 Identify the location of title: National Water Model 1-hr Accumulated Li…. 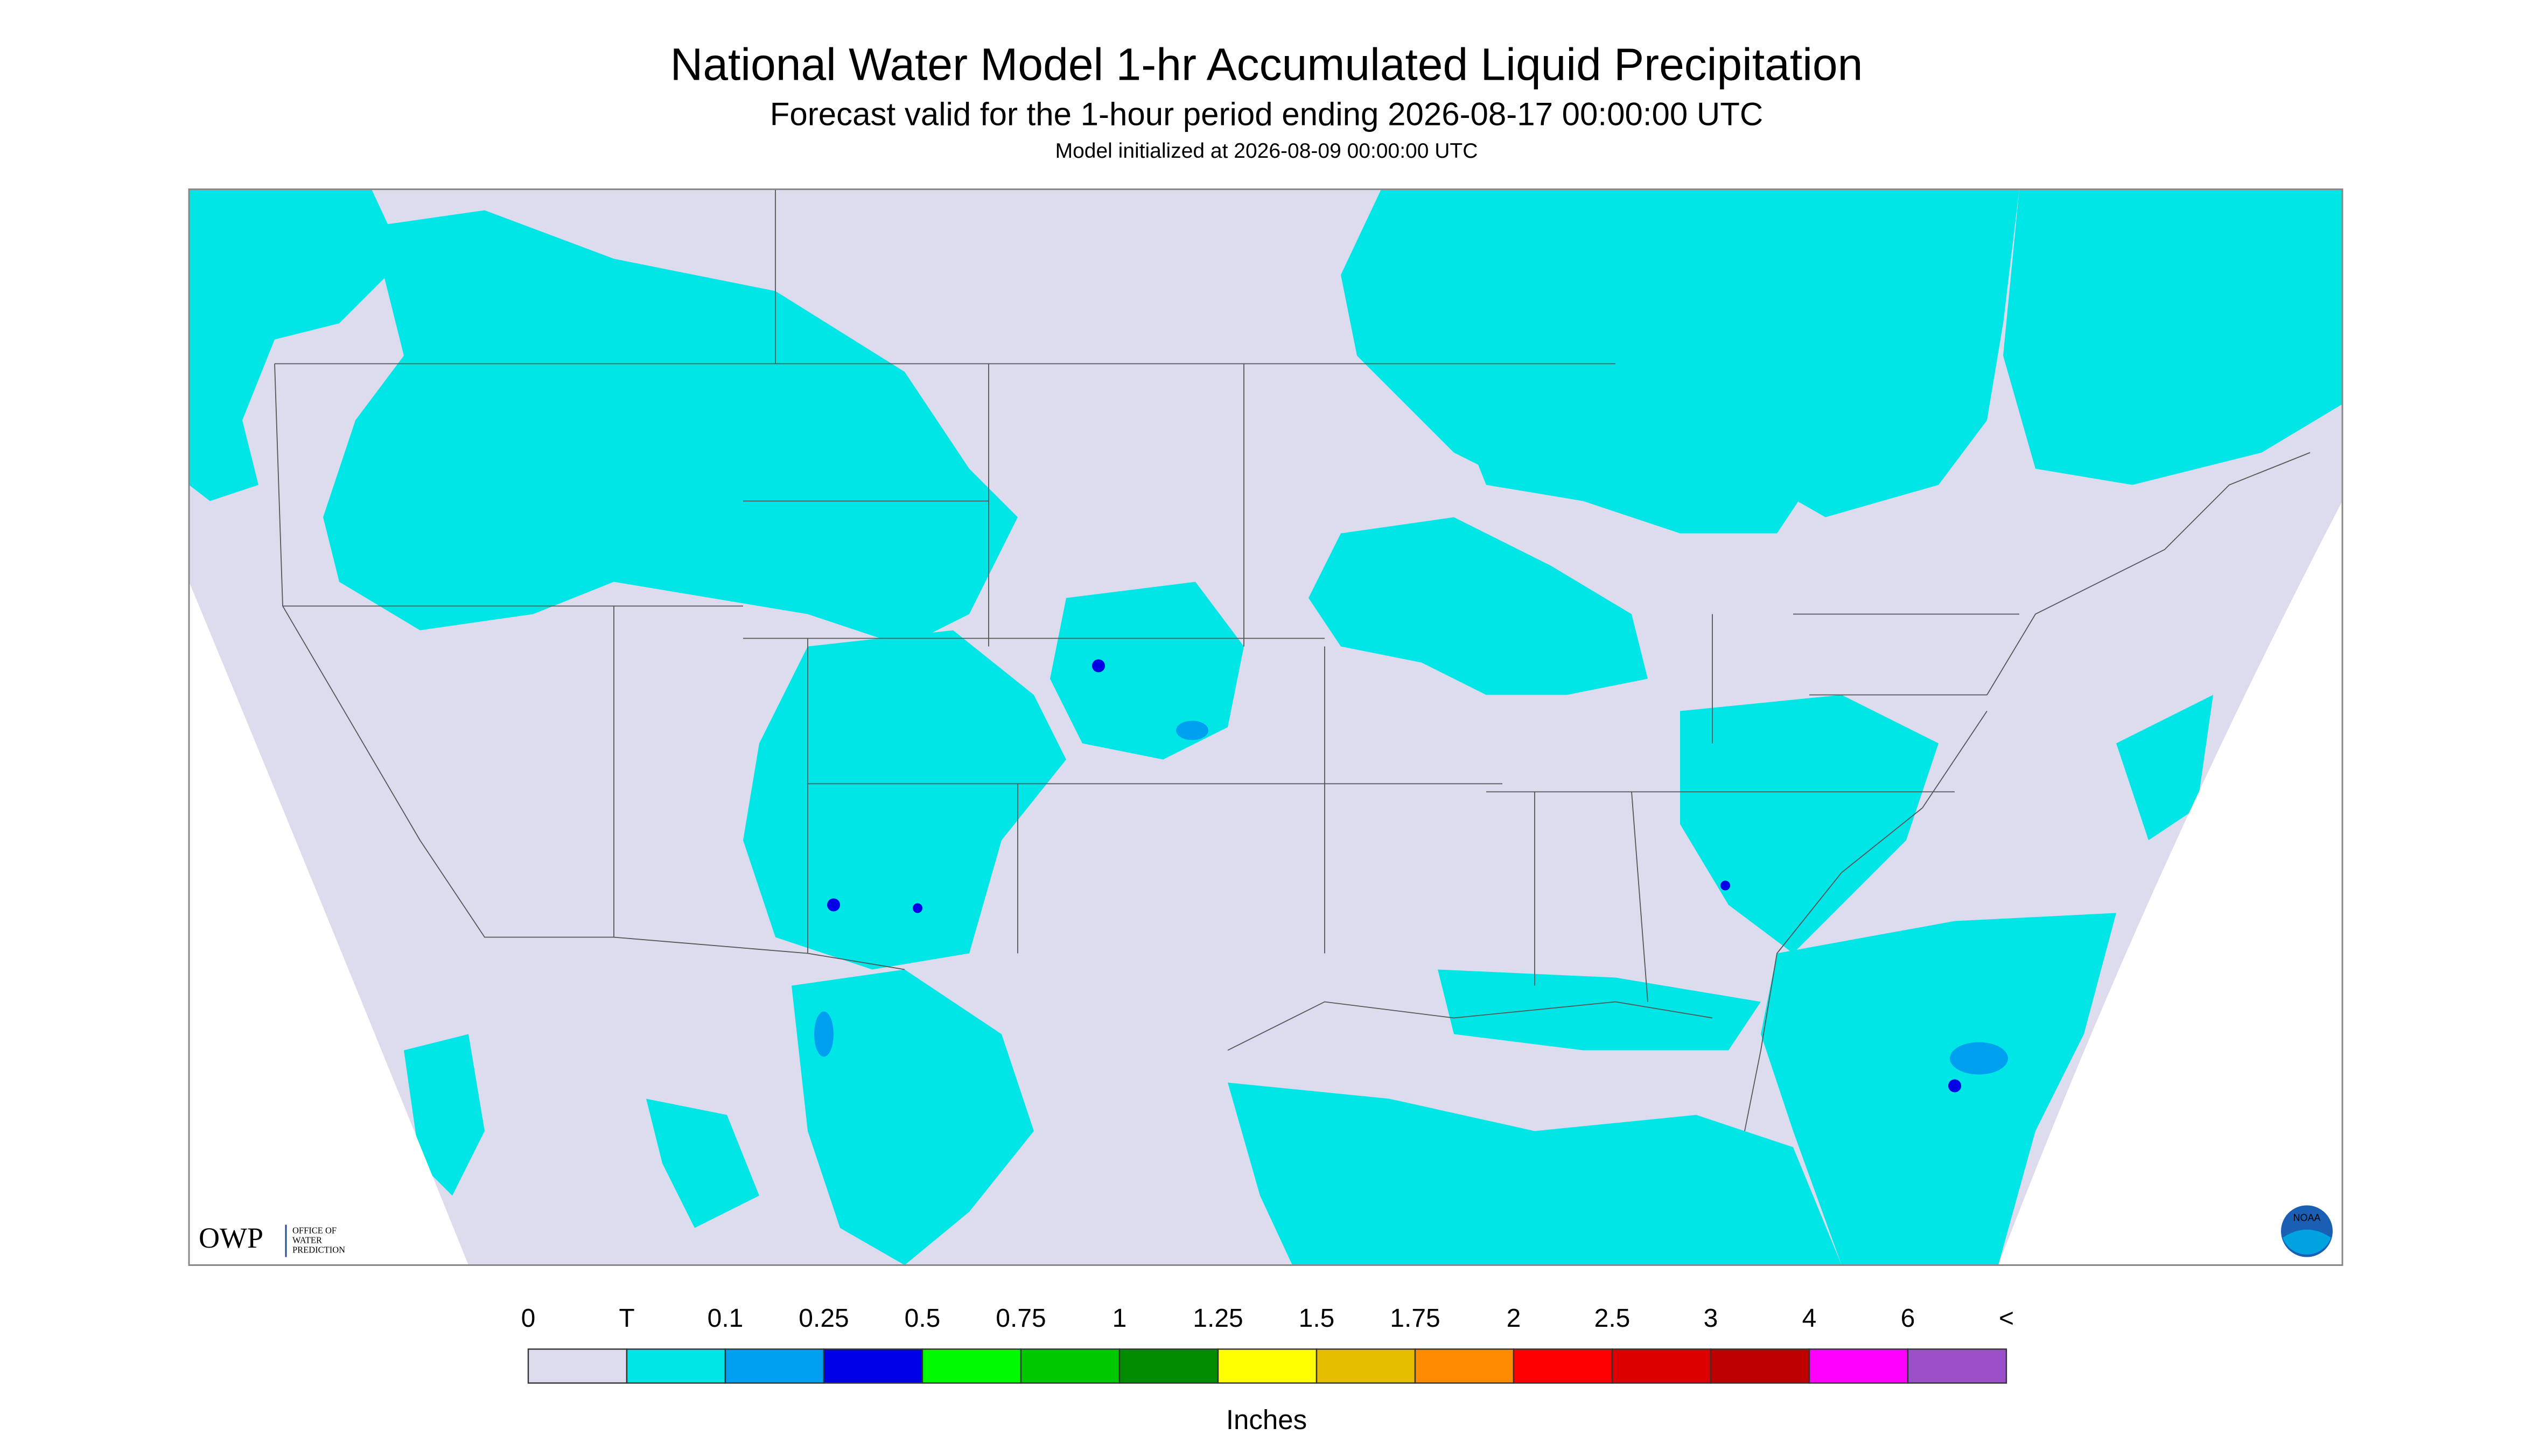
(1266, 64).